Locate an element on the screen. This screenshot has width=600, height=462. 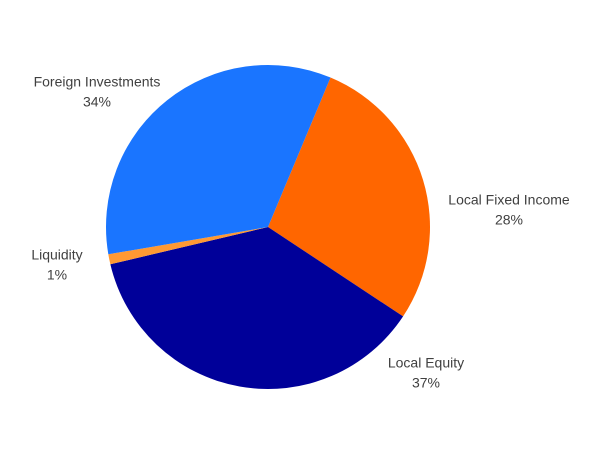
slice-label: Liquidity is located at coordinates (56, 255).